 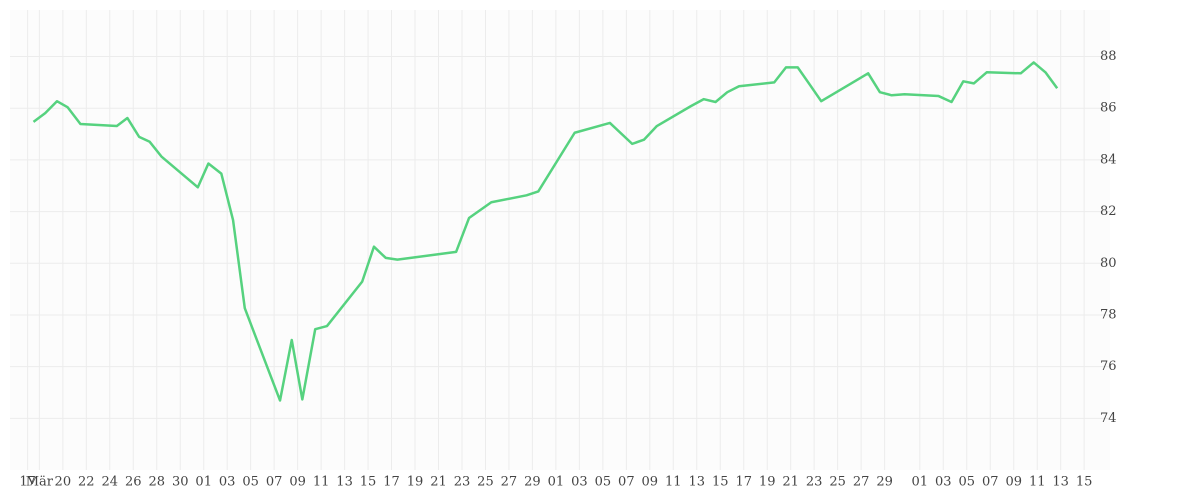 What do you see at coordinates (40, 482) in the screenshot?
I see `x-tick-label: Mär` at bounding box center [40, 482].